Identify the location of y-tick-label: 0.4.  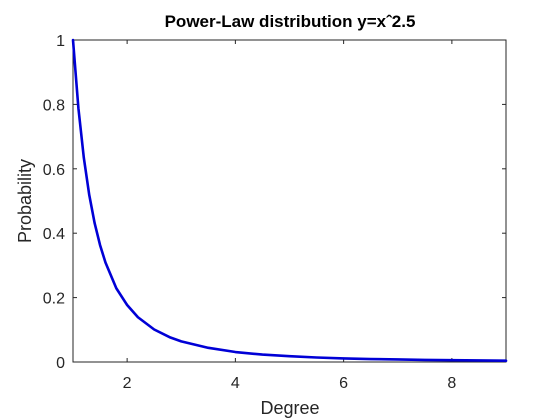
(54, 234).